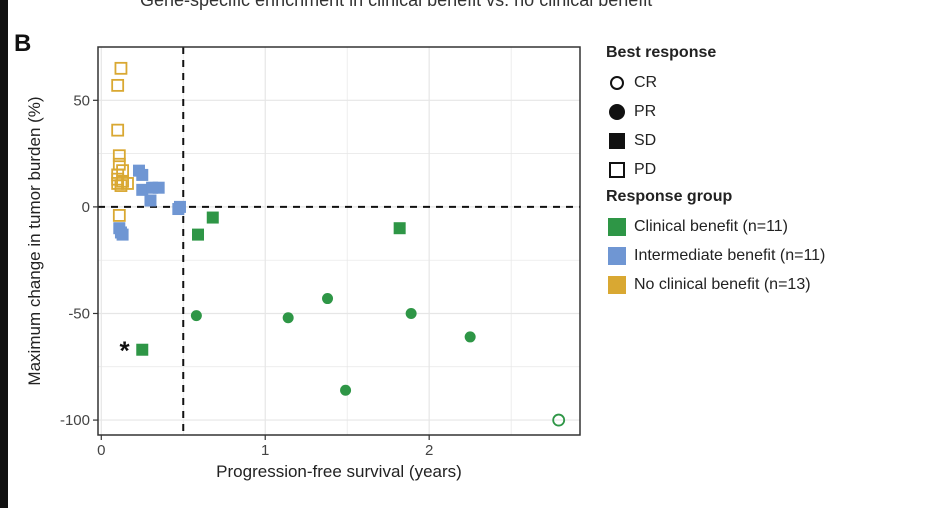 The height and width of the screenshot is (508, 934). I want to click on blue-square-icon, so click(617, 256).